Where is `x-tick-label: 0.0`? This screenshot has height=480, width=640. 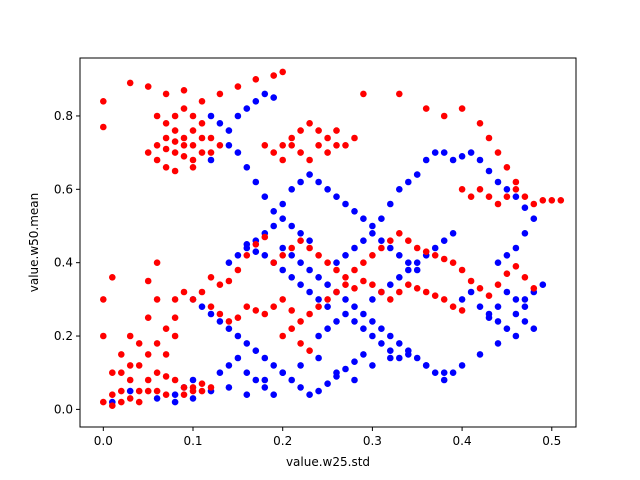 x-tick-label: 0.0 is located at coordinates (103, 441).